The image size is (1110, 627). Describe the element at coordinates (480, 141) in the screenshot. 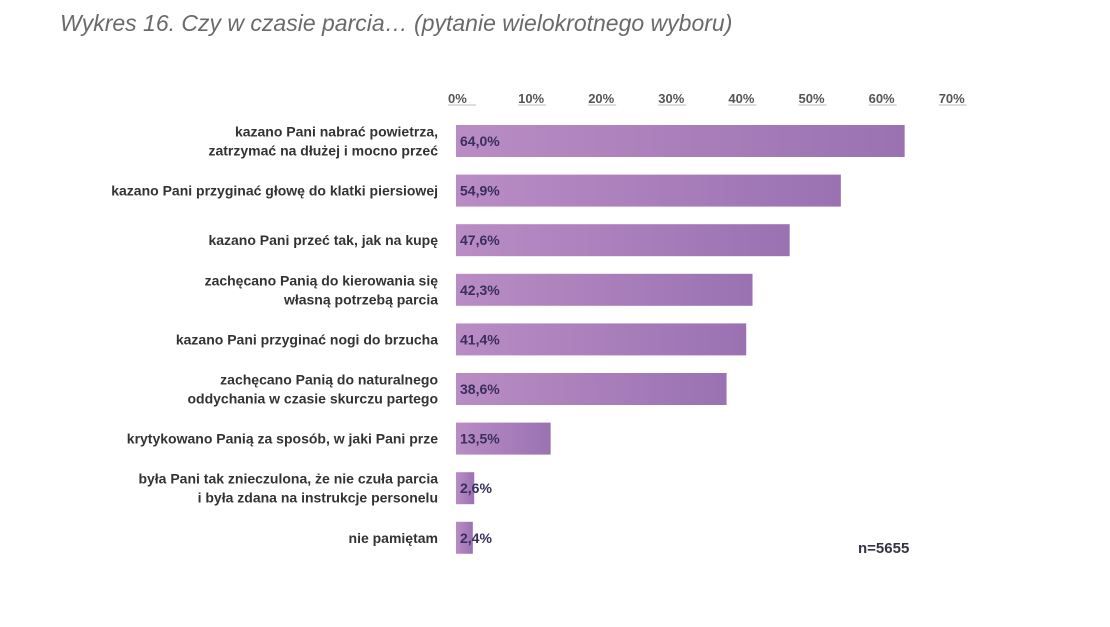

I see `bar-value-label: 64,0%` at that location.